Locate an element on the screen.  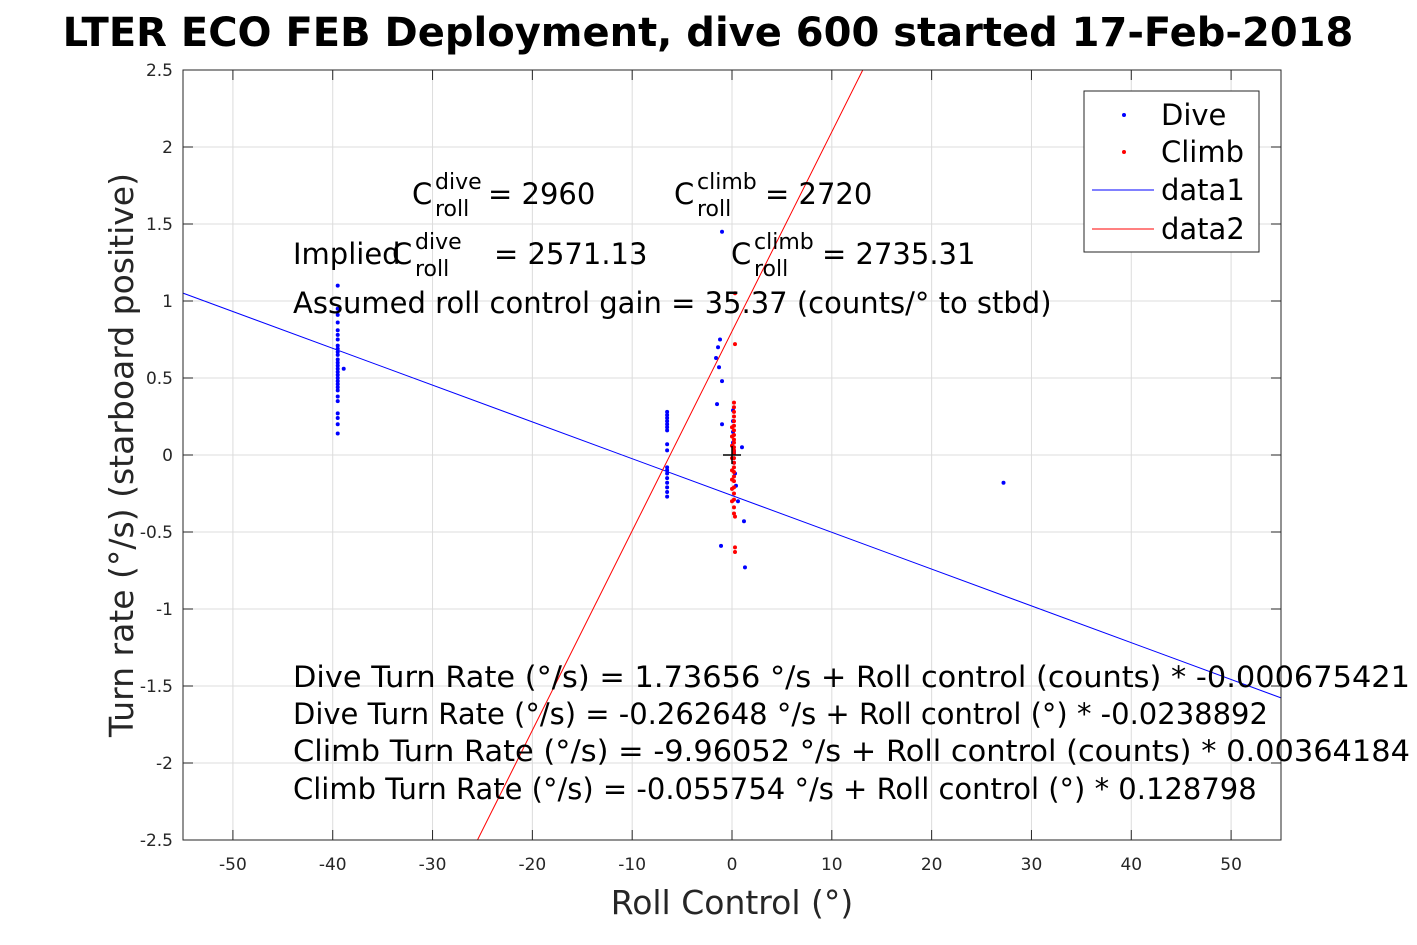
annotation-implied-climb-sub: roll is located at coordinates (771, 269).